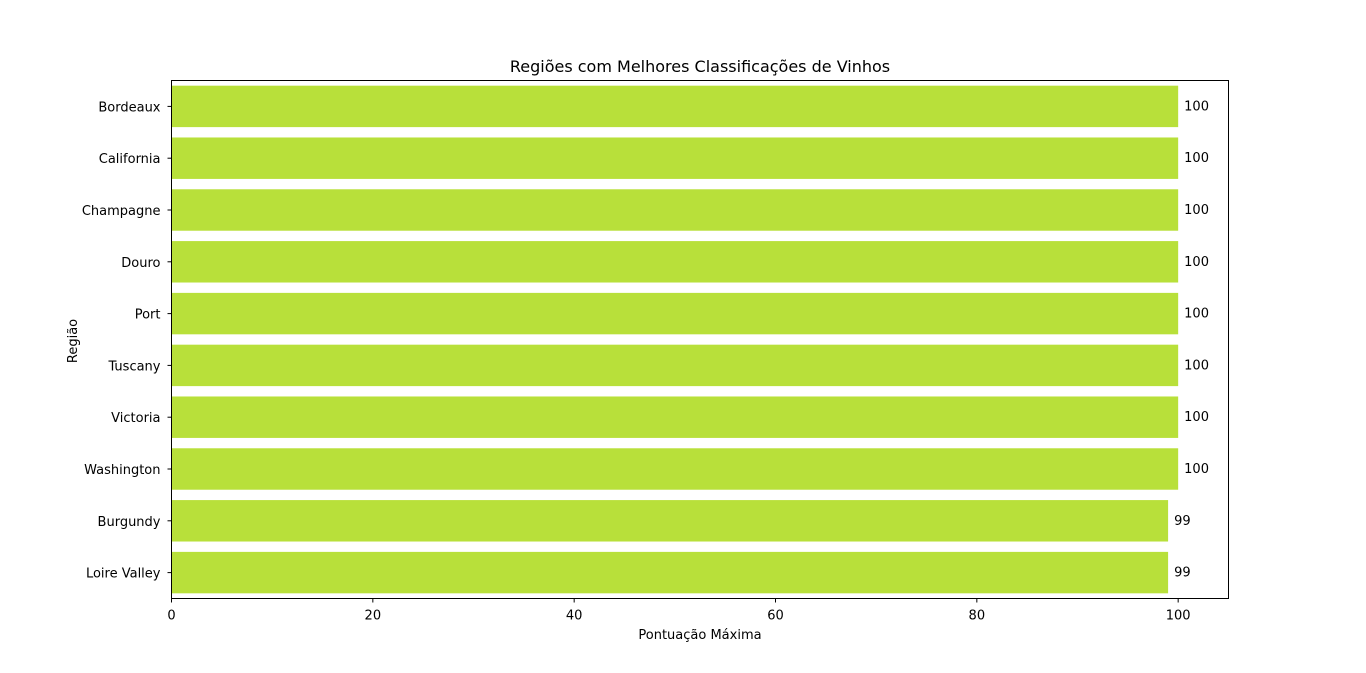 The image size is (1366, 673). I want to click on y-tick-label: Burgundy, so click(129, 522).